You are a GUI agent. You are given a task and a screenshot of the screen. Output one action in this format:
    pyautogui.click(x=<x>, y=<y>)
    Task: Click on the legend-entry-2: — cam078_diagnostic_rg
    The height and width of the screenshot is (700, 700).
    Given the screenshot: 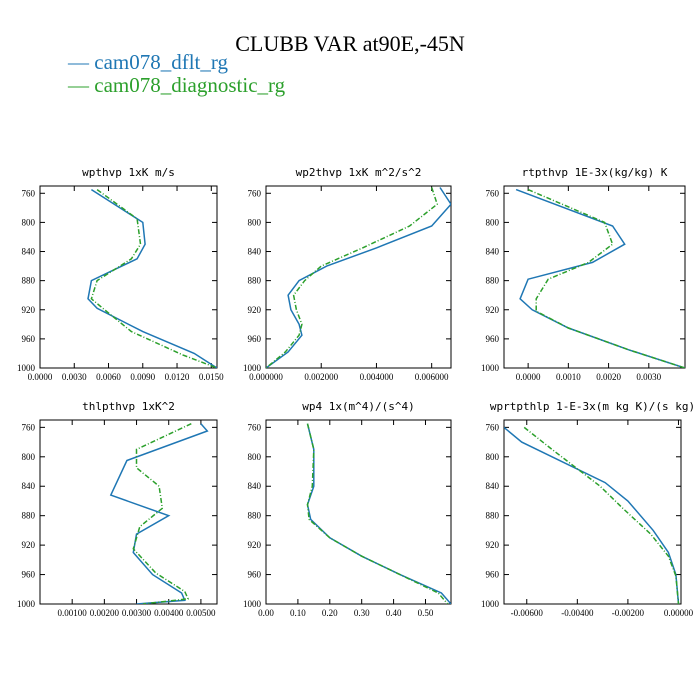 What is the action you would take?
    pyautogui.click(x=176, y=85)
    